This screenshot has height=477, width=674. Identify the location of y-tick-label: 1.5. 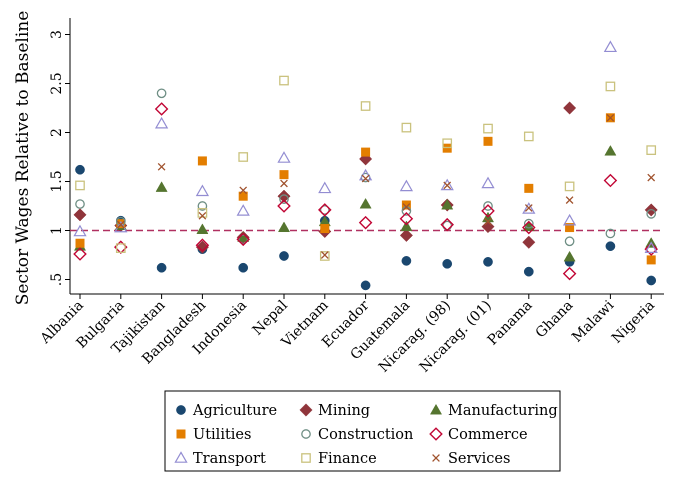
(57, 181).